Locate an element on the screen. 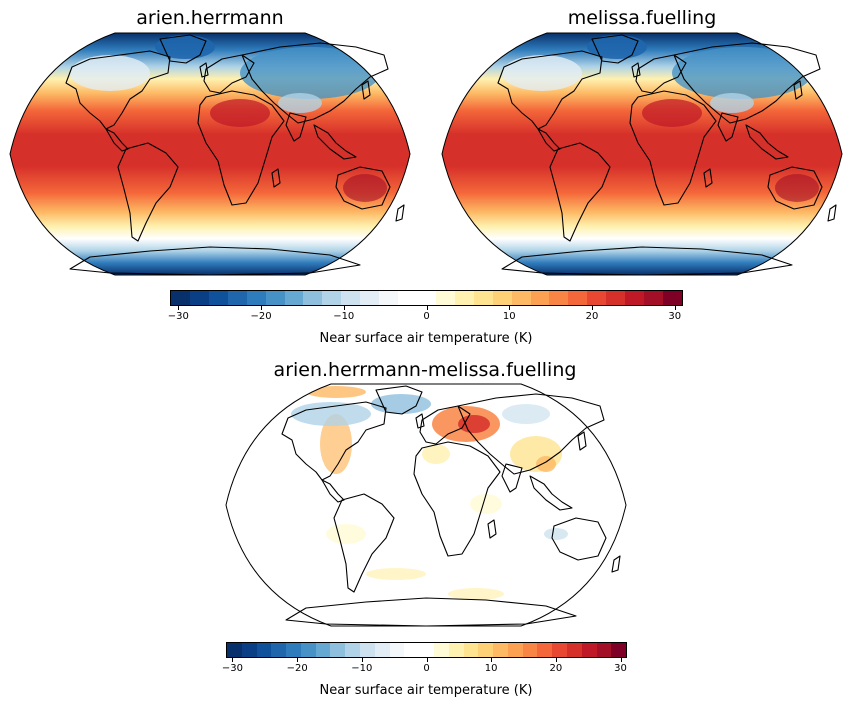  colorbar-tick-label: −20 is located at coordinates (261, 316).